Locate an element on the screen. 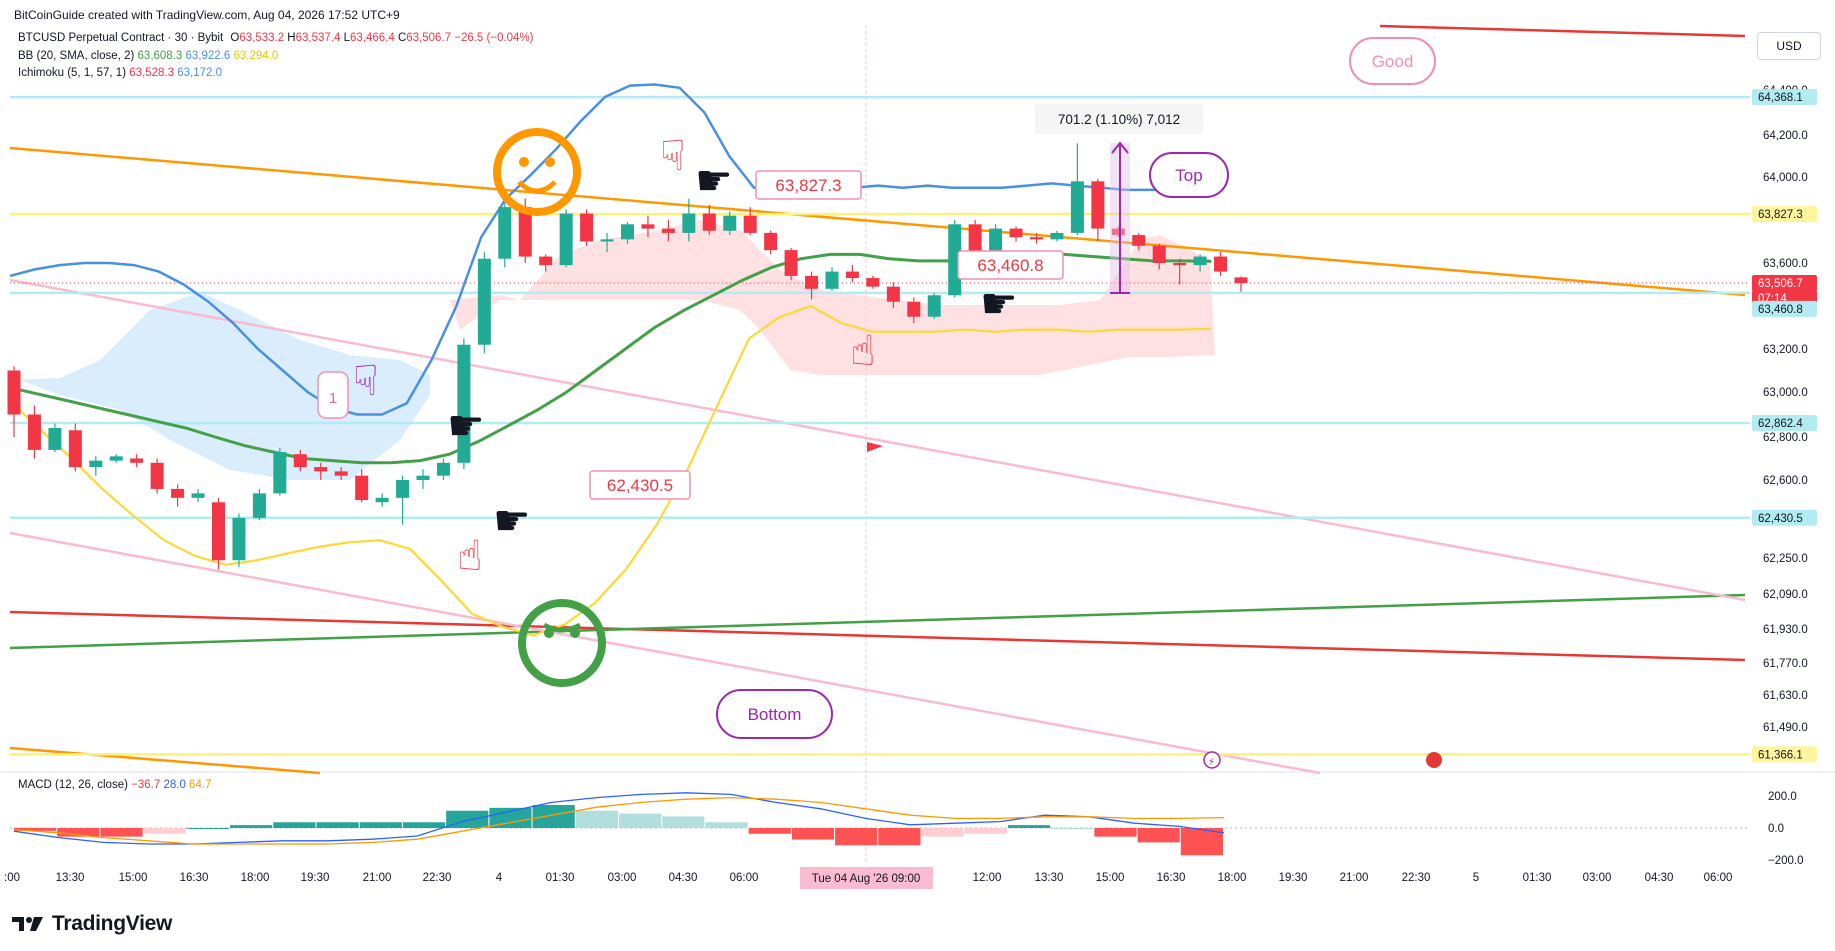 This screenshot has height=951, width=1835. top-callout: Top is located at coordinates (1189, 175).